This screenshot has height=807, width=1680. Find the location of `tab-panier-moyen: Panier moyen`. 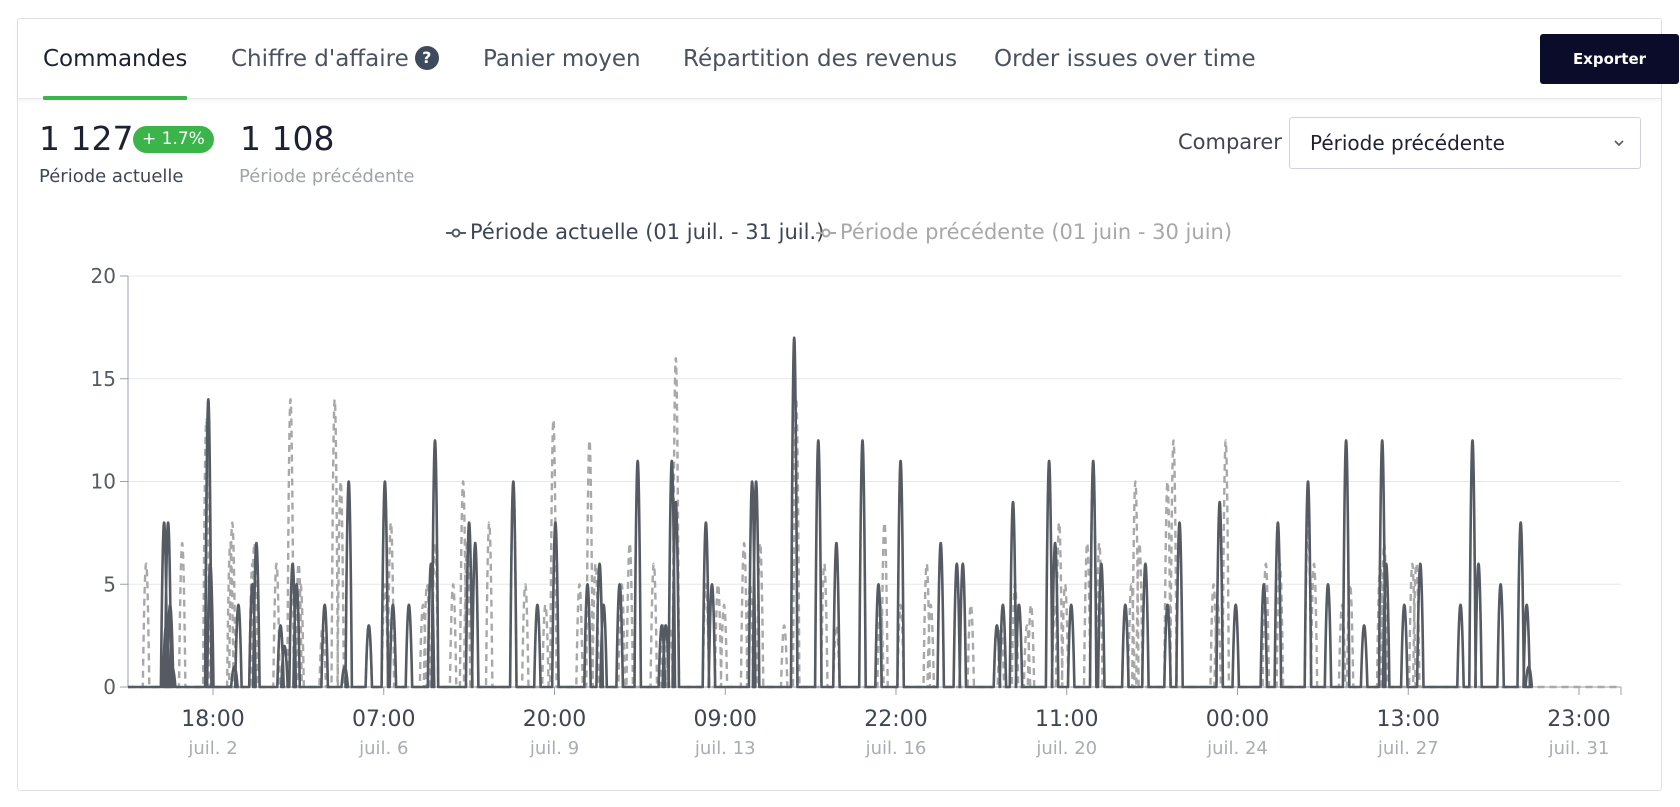

tab-panier-moyen: Panier moyen is located at coordinates (562, 59).